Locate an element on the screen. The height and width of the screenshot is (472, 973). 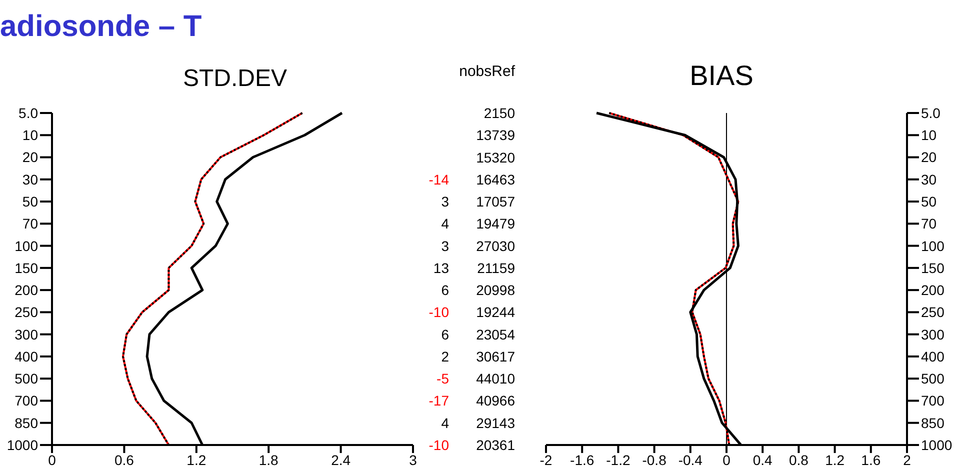
x-tick-label: 2.4 is located at coordinates (341, 460).